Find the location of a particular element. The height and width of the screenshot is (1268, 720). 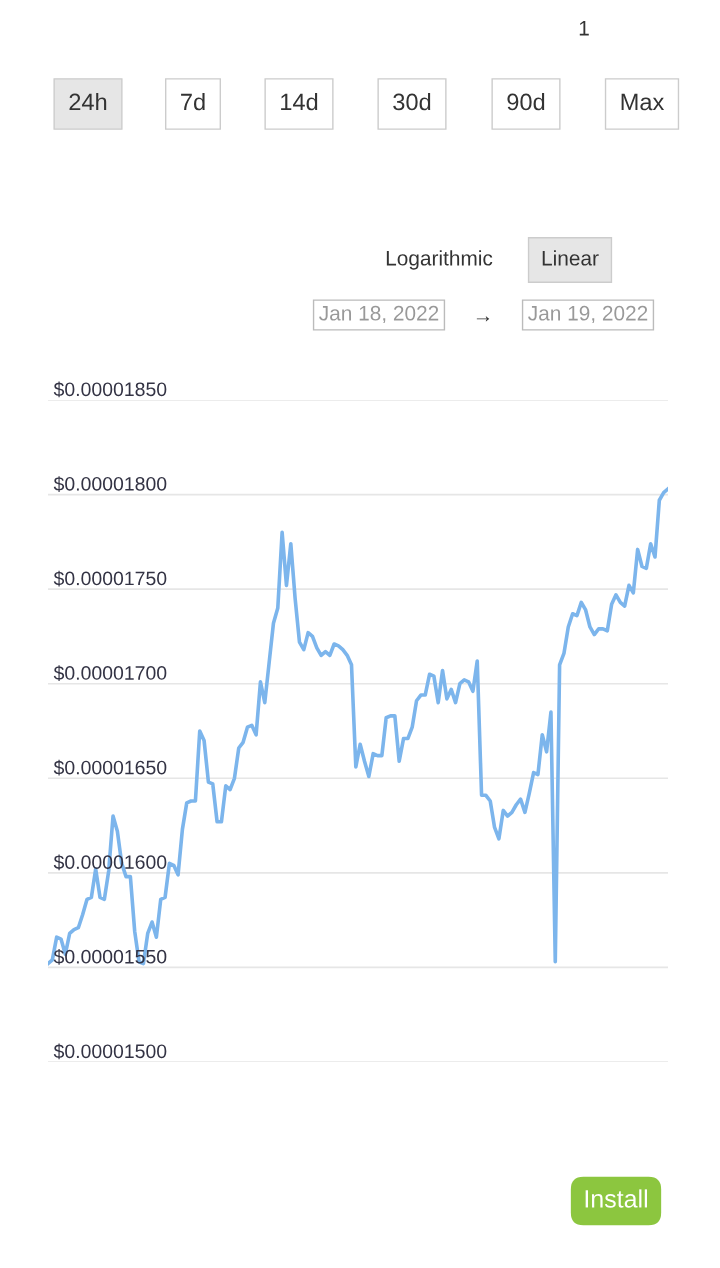

y-tick-label: $0.00001800 is located at coordinates (110, 484).